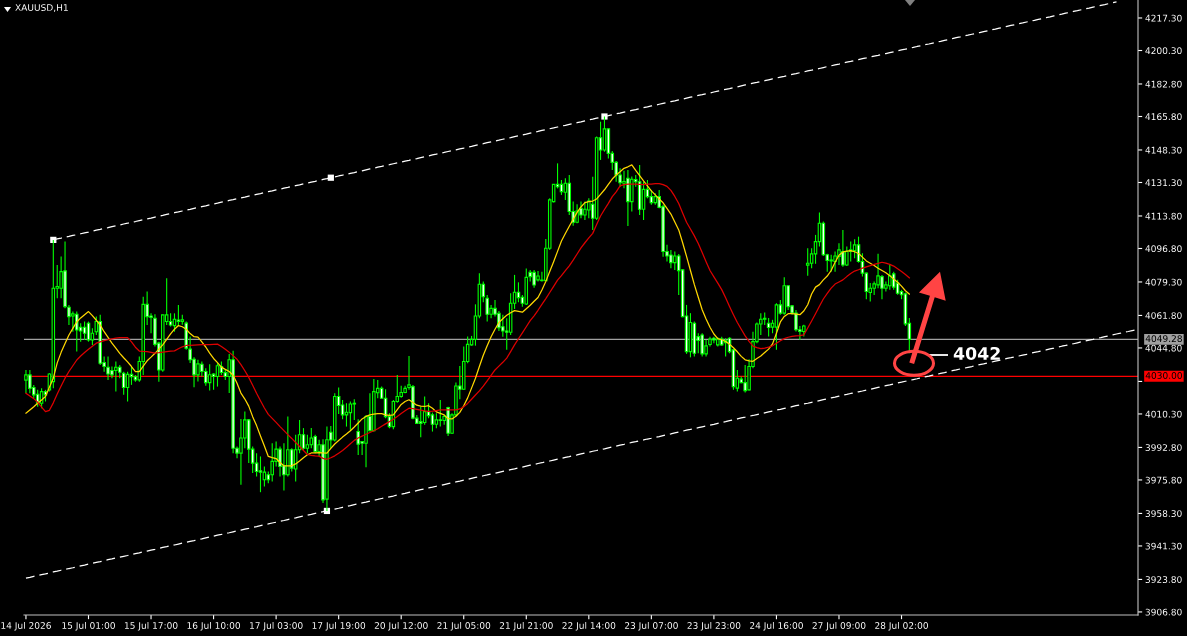 Image resolution: width=1187 pixels, height=636 pixels. What do you see at coordinates (1163, 348) in the screenshot?
I see `y-tick-label: 4044.80` at bounding box center [1163, 348].